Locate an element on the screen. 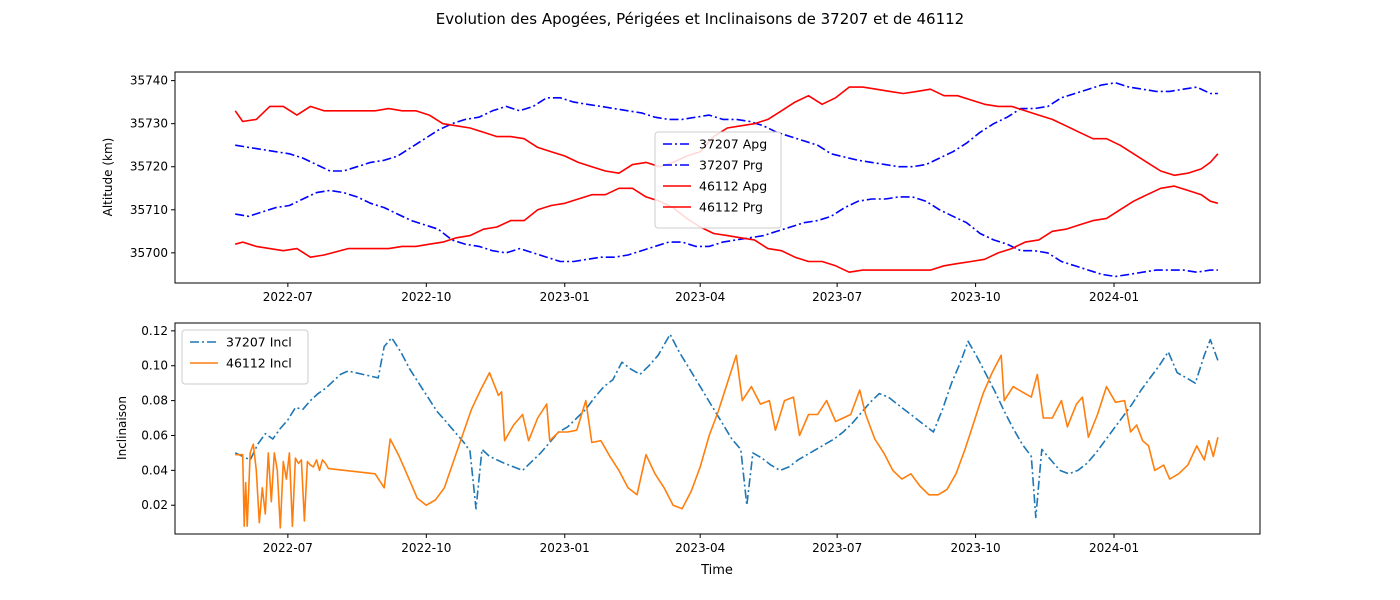 The image size is (1400, 600). inclination-y-ticks: 0.02 0.04 0.06 0.08 0.10 0.12 is located at coordinates (158, 418).